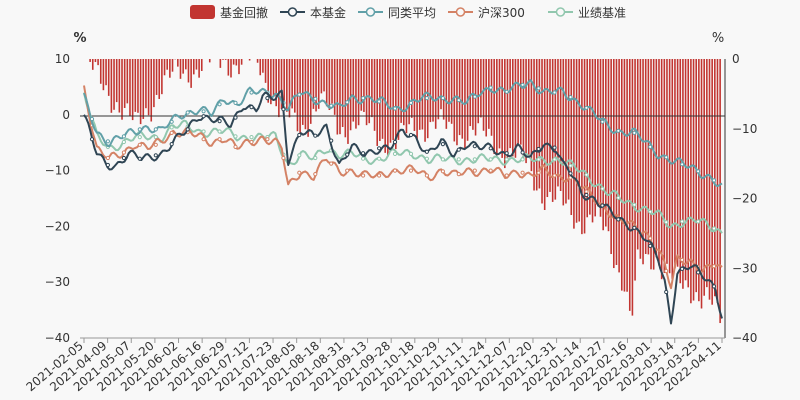 Image resolution: width=800 pixels, height=400 pixels. I want to click on legend-item-3: 沪深300, so click(486, 13).